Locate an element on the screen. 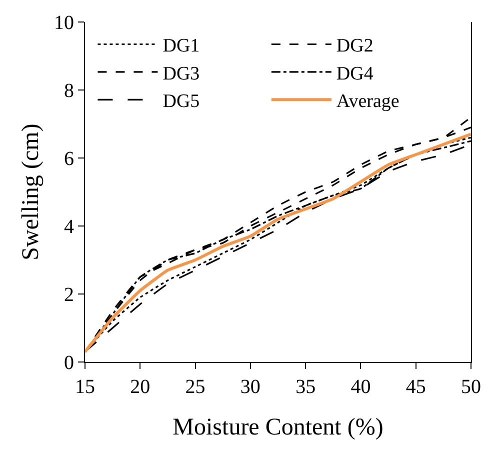  x-tick-label: 35 is located at coordinates (306, 387).